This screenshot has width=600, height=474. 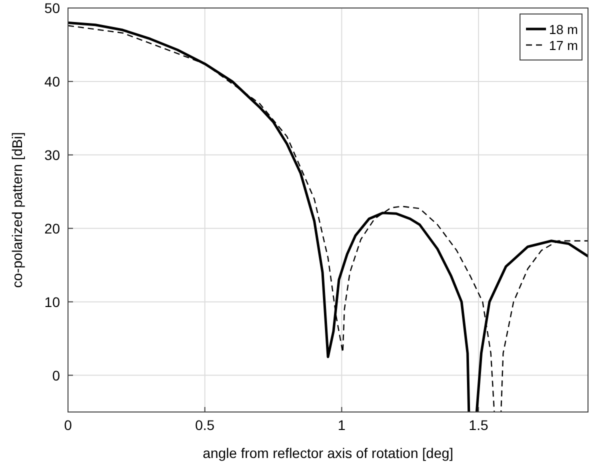 I want to click on y-tick-label: 0, so click(x=56, y=375).